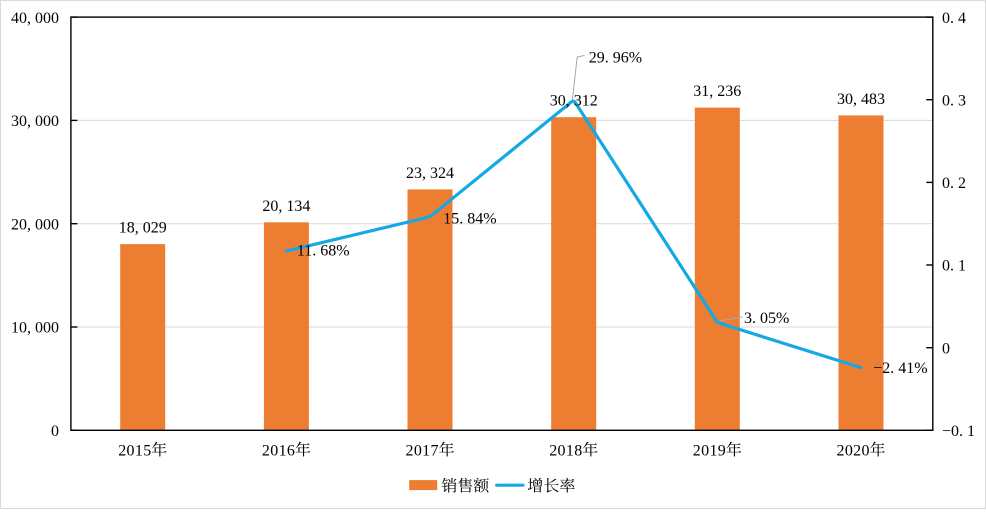 This screenshot has height=514, width=986. Describe the element at coordinates (430, 173) in the screenshot. I see `svg-text:23,324: 23, 324` at that location.